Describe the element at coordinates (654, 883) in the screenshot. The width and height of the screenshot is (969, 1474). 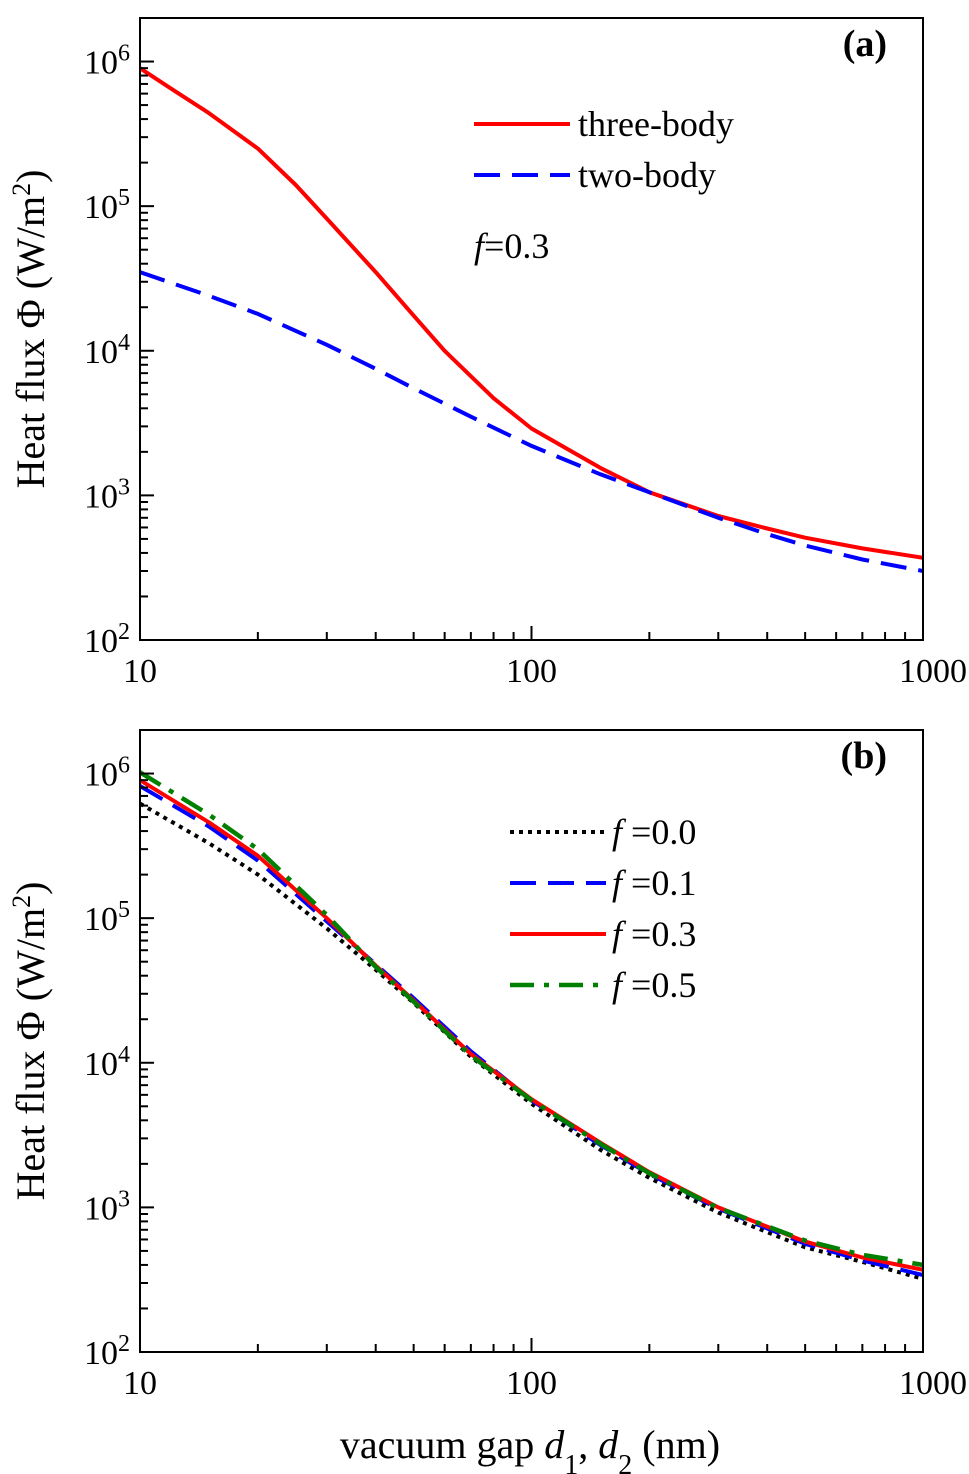
I see `legend-label-1: f =0.1` at that location.